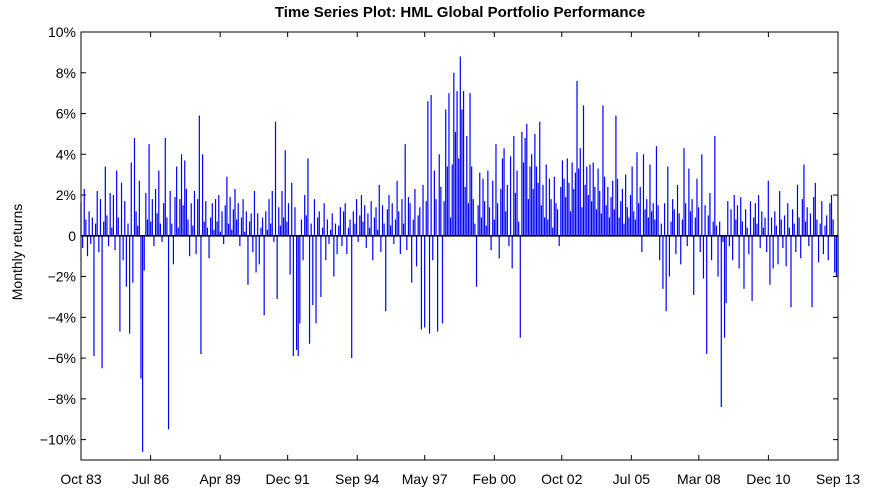 The width and height of the screenshot is (875, 504). I want to click on x-tick-label: Mar 08, so click(699, 479).